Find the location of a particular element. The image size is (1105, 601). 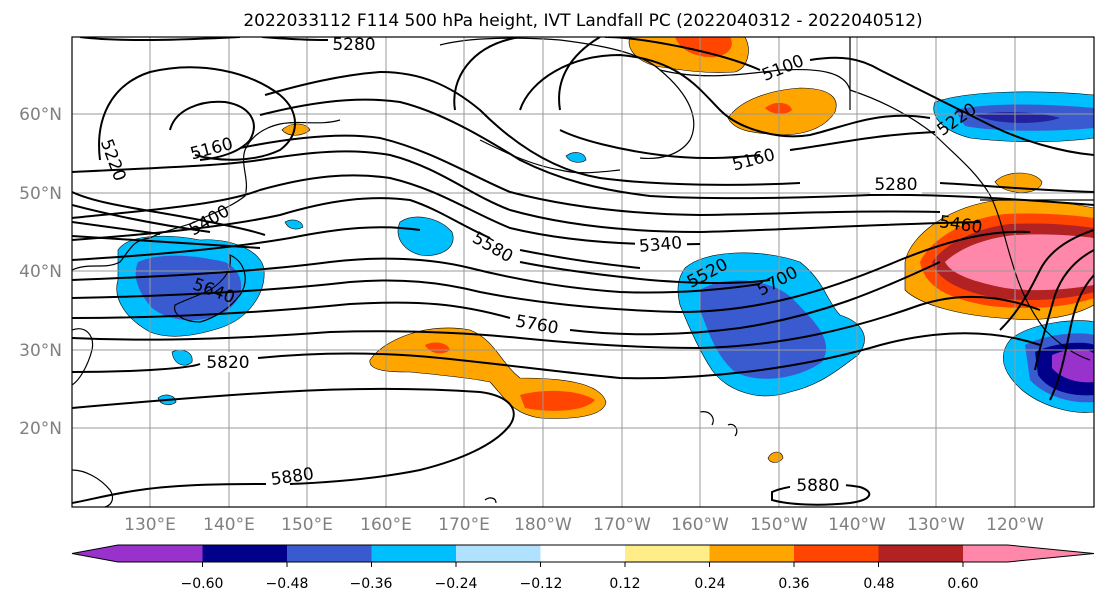

lon-label: 130°W is located at coordinates (936, 525).